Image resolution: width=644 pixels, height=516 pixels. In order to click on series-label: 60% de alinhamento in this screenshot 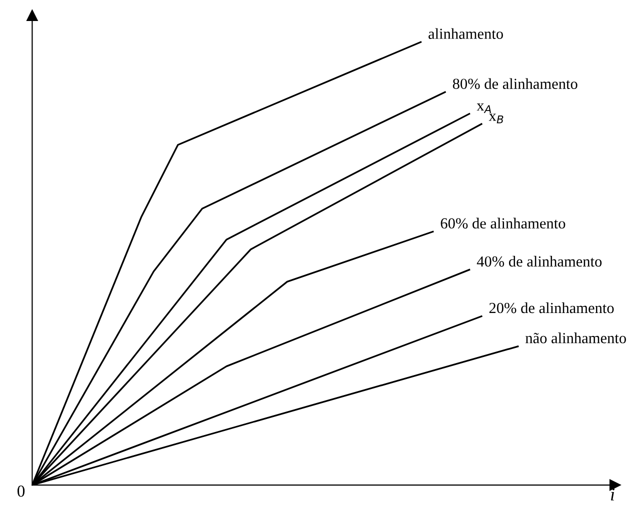, I will do `click(503, 223)`.